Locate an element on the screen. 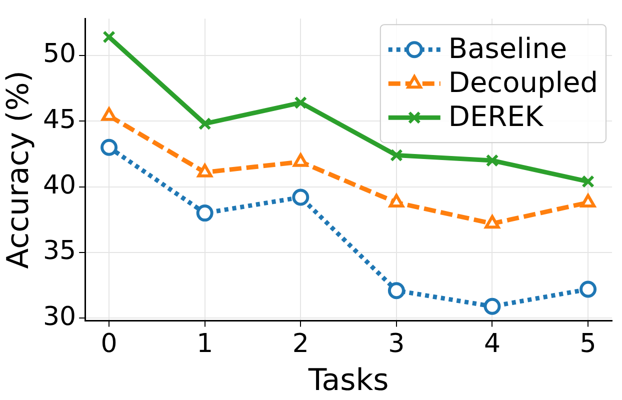 The image size is (622, 400). legend-label: Decoupled is located at coordinates (523, 82).